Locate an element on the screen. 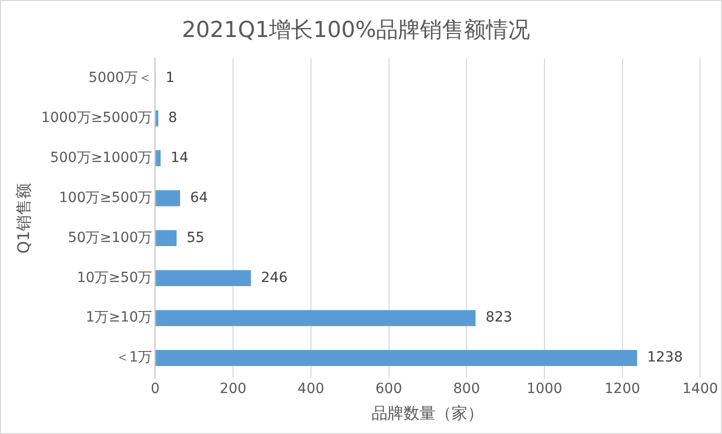  y-tick-label: 1万≥10万 is located at coordinates (119, 318).